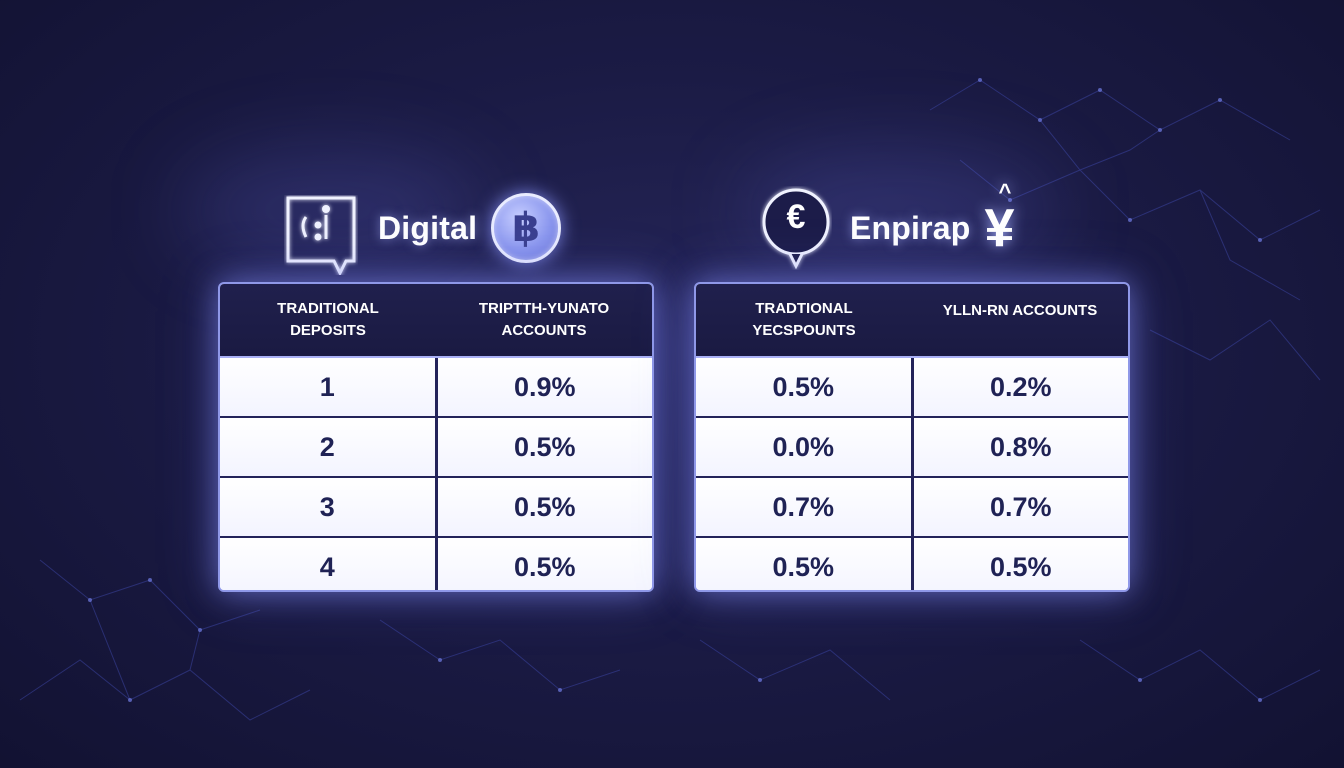 This screenshot has height=768, width=1344. I want to click on bitcoin-coin-icon: ฿, so click(526, 228).